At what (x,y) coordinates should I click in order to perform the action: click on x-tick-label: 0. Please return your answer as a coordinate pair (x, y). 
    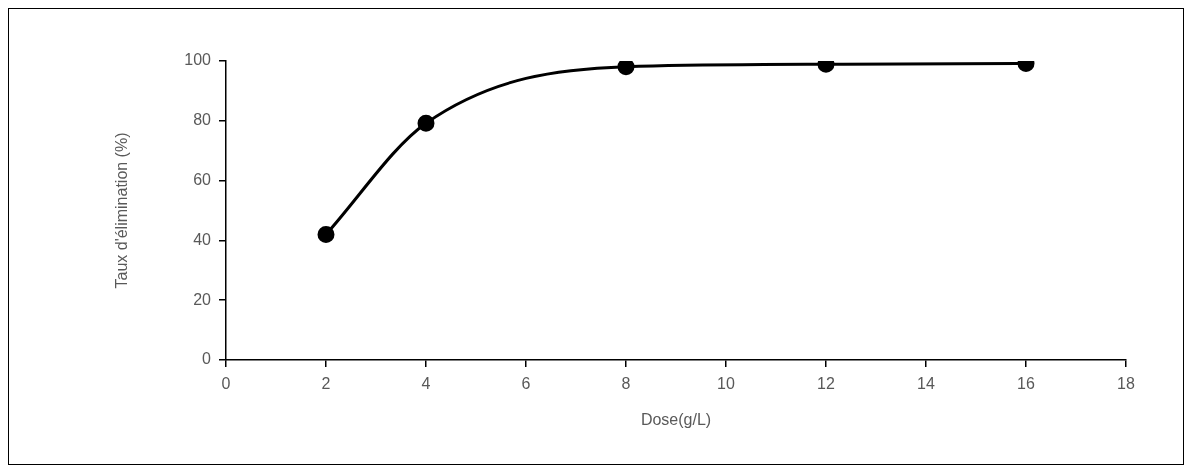
    Looking at the image, I should click on (226, 384).